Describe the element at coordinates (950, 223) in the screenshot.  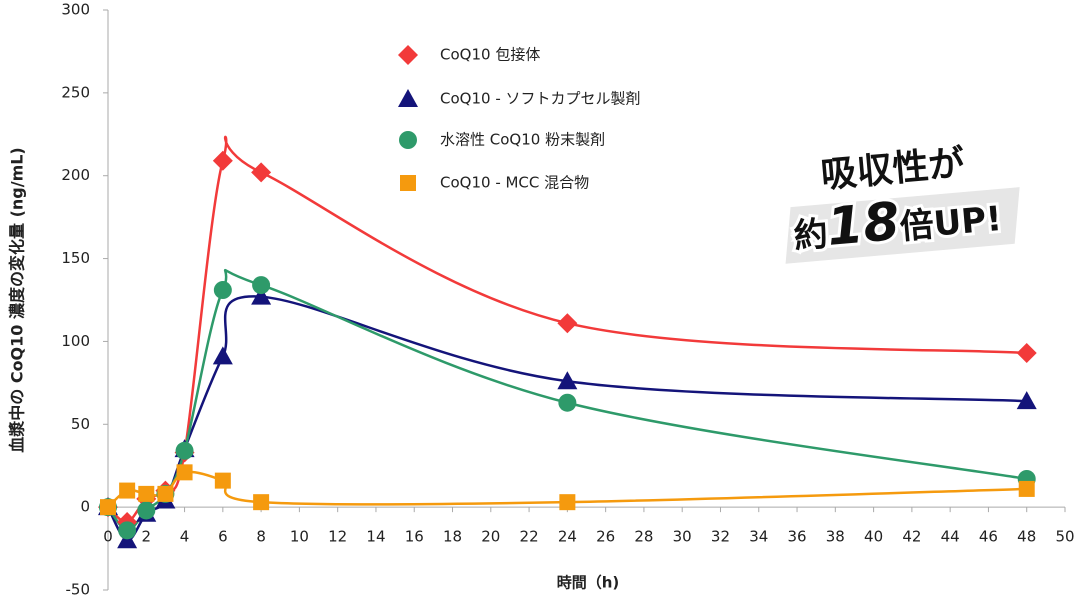
I see `annotation-text: 倍UP!` at that location.